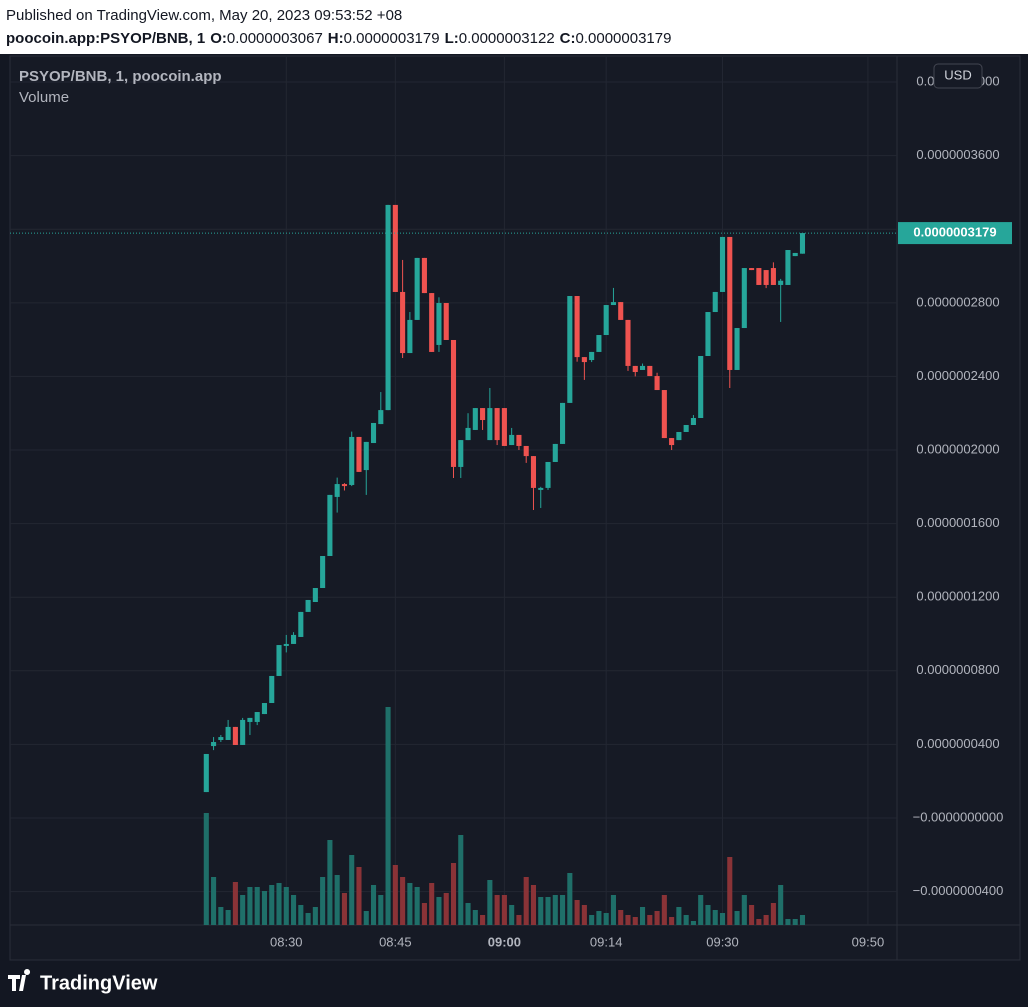 The height and width of the screenshot is (1007, 1028). Describe the element at coordinates (275, 38) in the screenshot. I see `ohlc-value: 0.0000003067` at that location.